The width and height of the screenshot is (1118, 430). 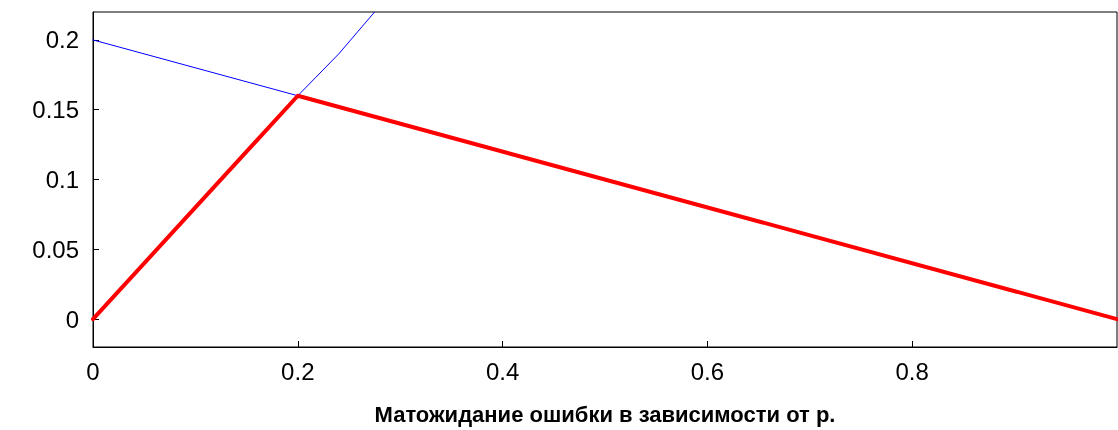 What do you see at coordinates (502, 371) in the screenshot?
I see `x-tick-label: 0.4` at bounding box center [502, 371].